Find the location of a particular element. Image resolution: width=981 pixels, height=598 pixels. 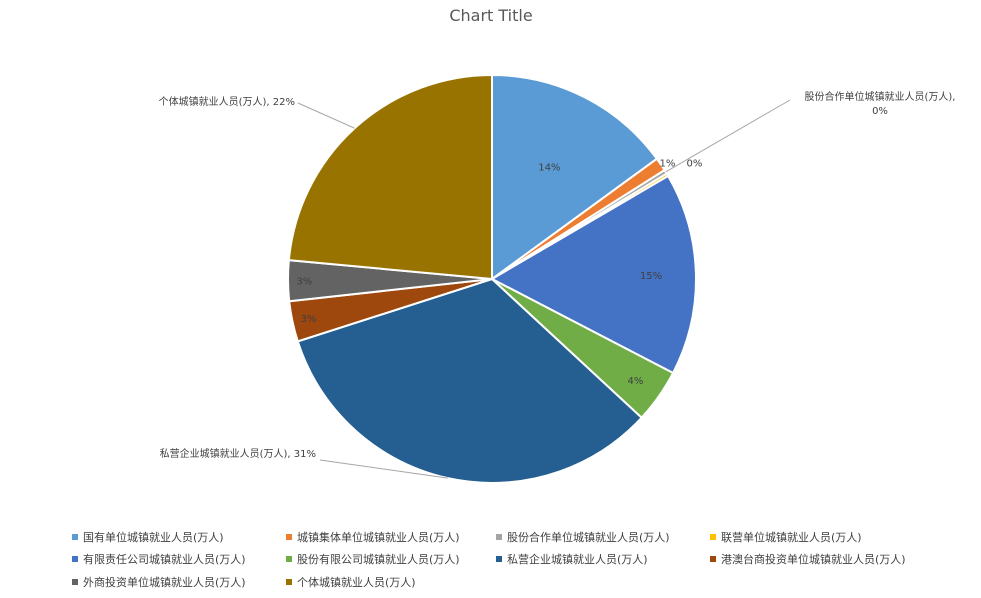

slice-data-label: 私营企业城镇就业人员(万人), 31% is located at coordinates (238, 453).